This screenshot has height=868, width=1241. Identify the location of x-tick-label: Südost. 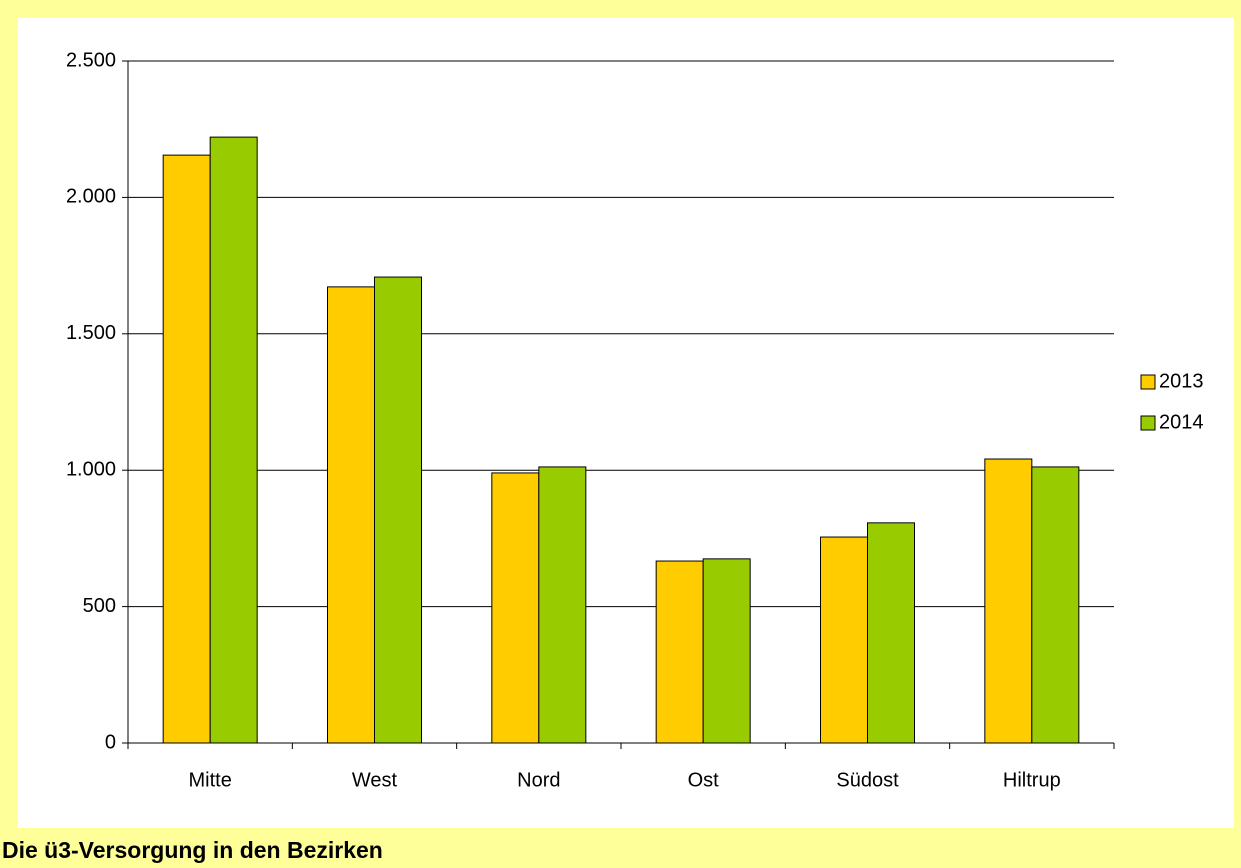
(867, 780).